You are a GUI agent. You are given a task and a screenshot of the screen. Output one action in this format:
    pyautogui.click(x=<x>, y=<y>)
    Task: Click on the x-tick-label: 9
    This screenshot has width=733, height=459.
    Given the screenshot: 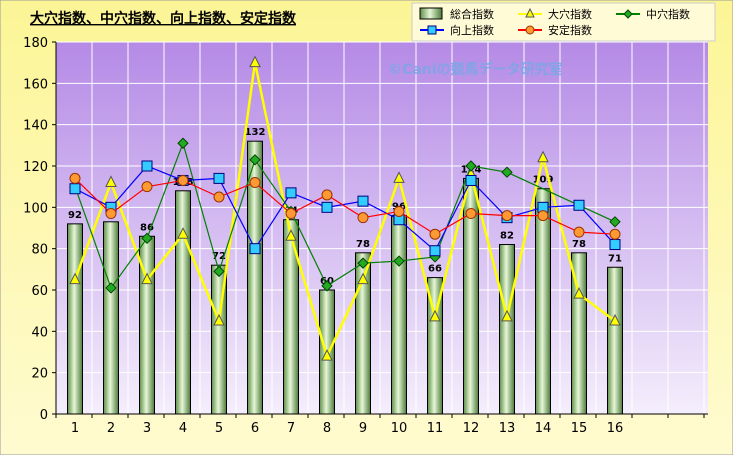 What is the action you would take?
    pyautogui.click(x=363, y=428)
    